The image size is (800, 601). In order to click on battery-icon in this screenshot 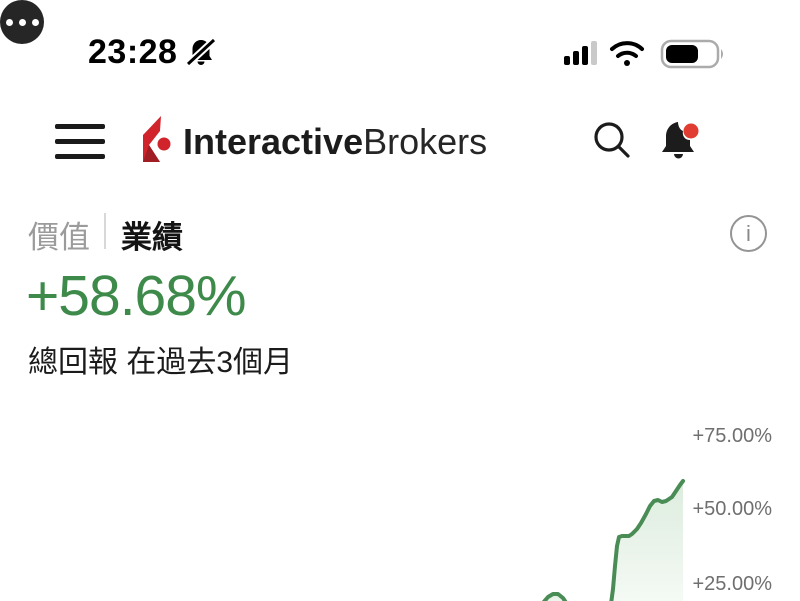, I will do `click(691, 54)`.